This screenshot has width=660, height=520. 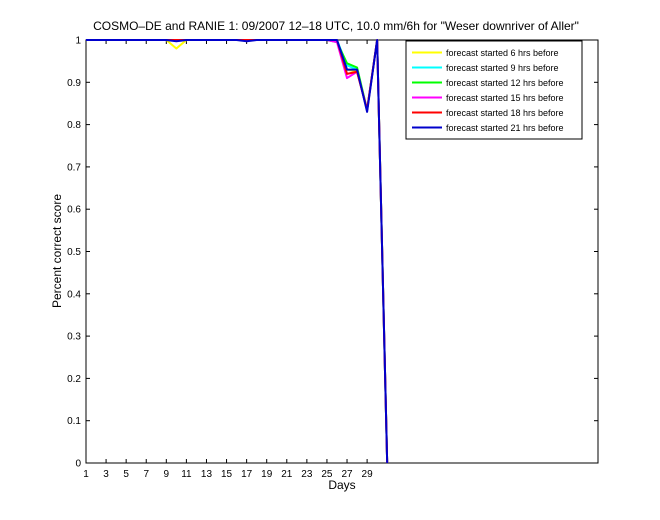 I want to click on y-tick-label: 0, so click(x=78, y=464).